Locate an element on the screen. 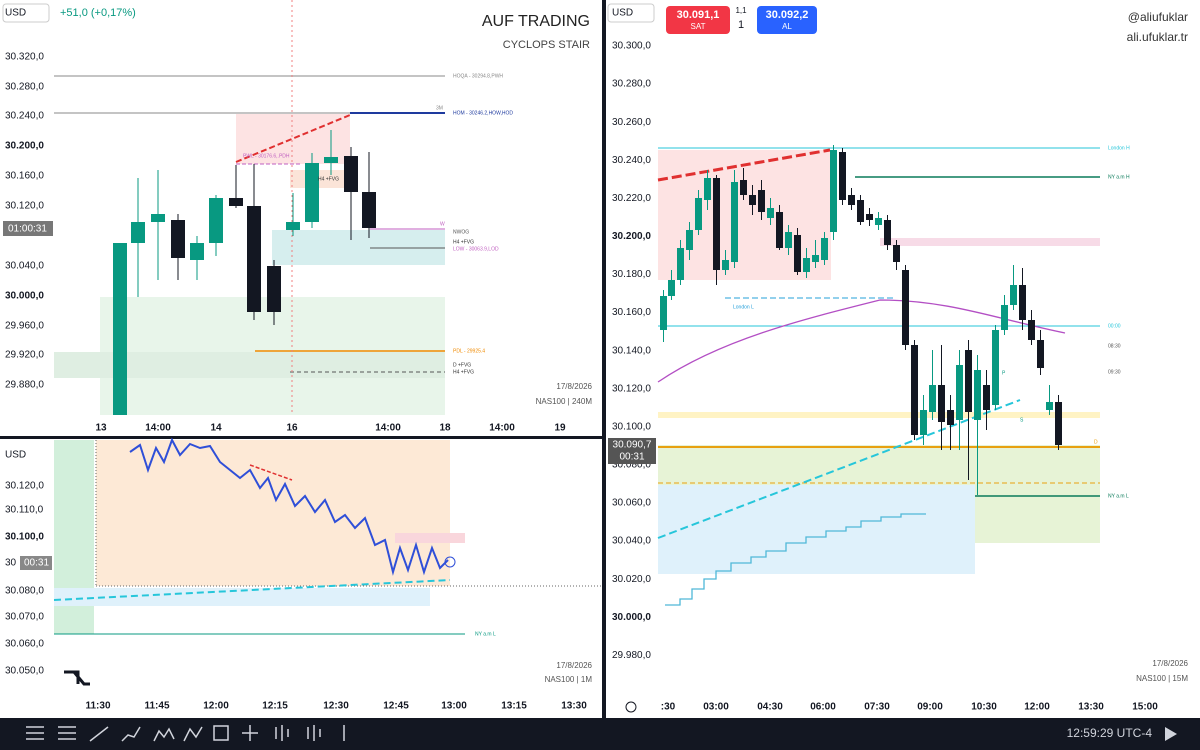 Image resolution: width=1200 pixels, height=750 pixels. cursor-box is located at coordinates (28, 228).